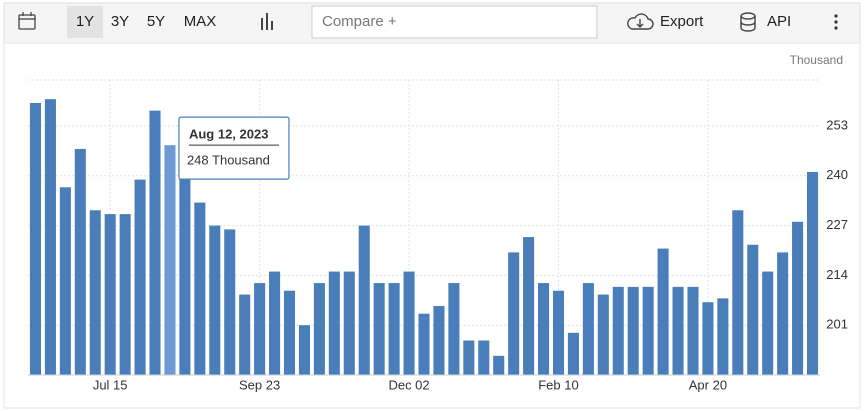  What do you see at coordinates (27, 21) in the screenshot?
I see `calendar-icon` at bounding box center [27, 21].